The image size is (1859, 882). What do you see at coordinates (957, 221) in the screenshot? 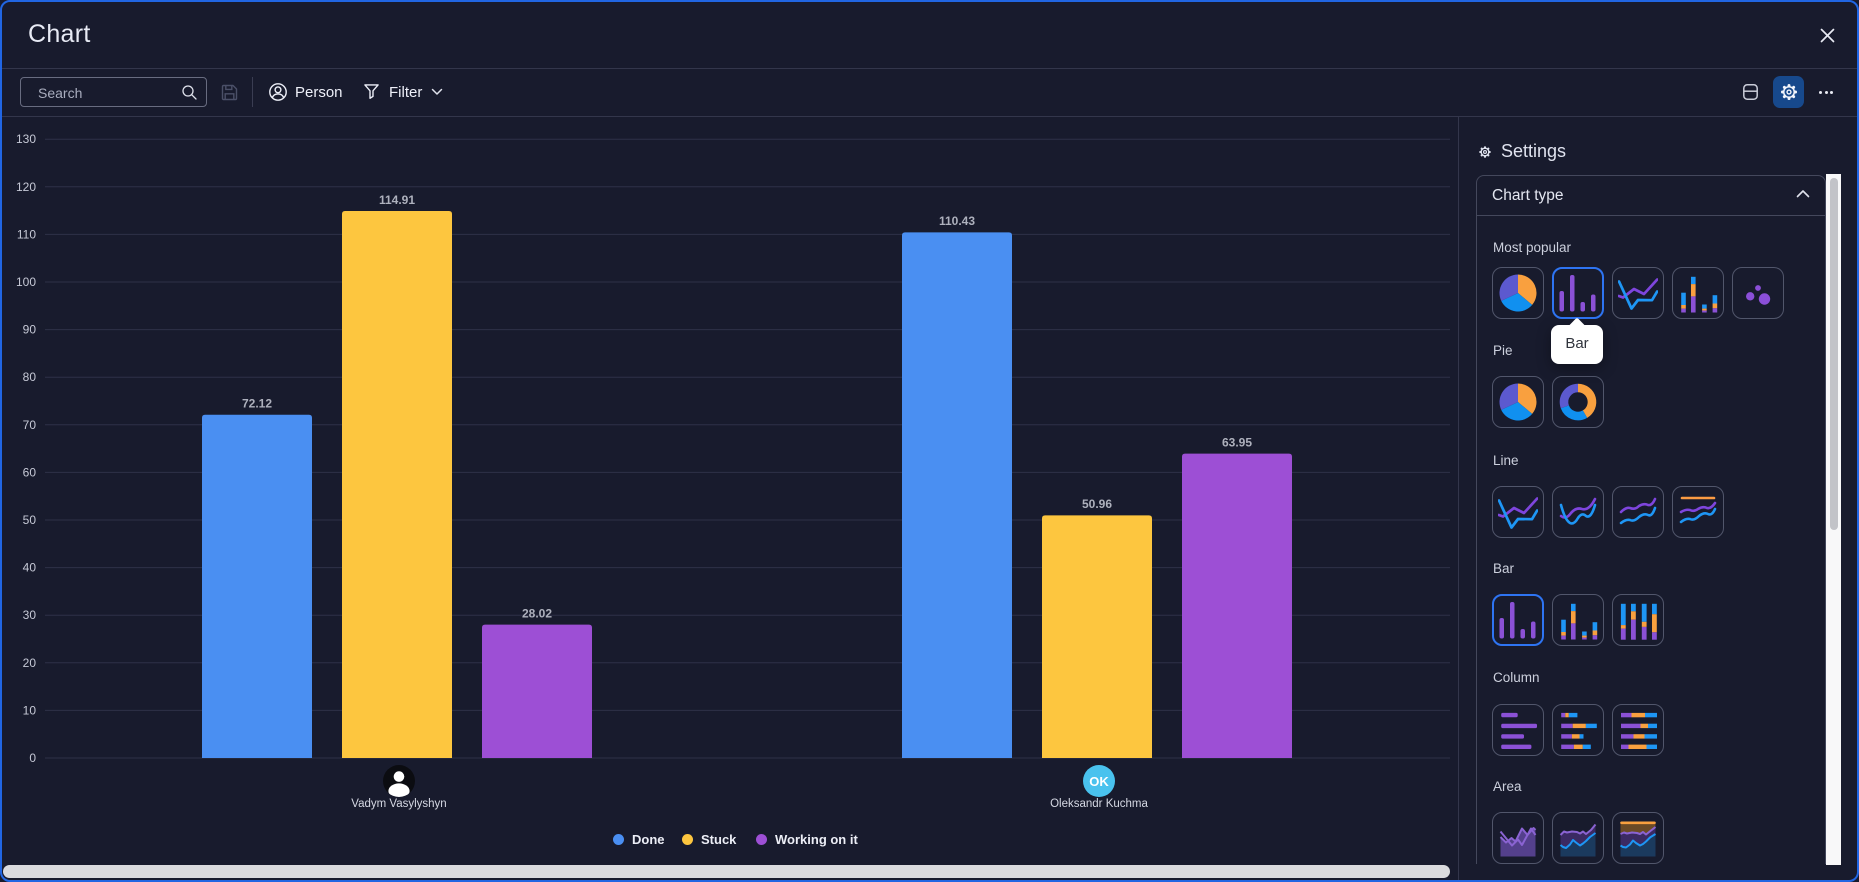
I see `svg-text: 110.43` at bounding box center [957, 221].